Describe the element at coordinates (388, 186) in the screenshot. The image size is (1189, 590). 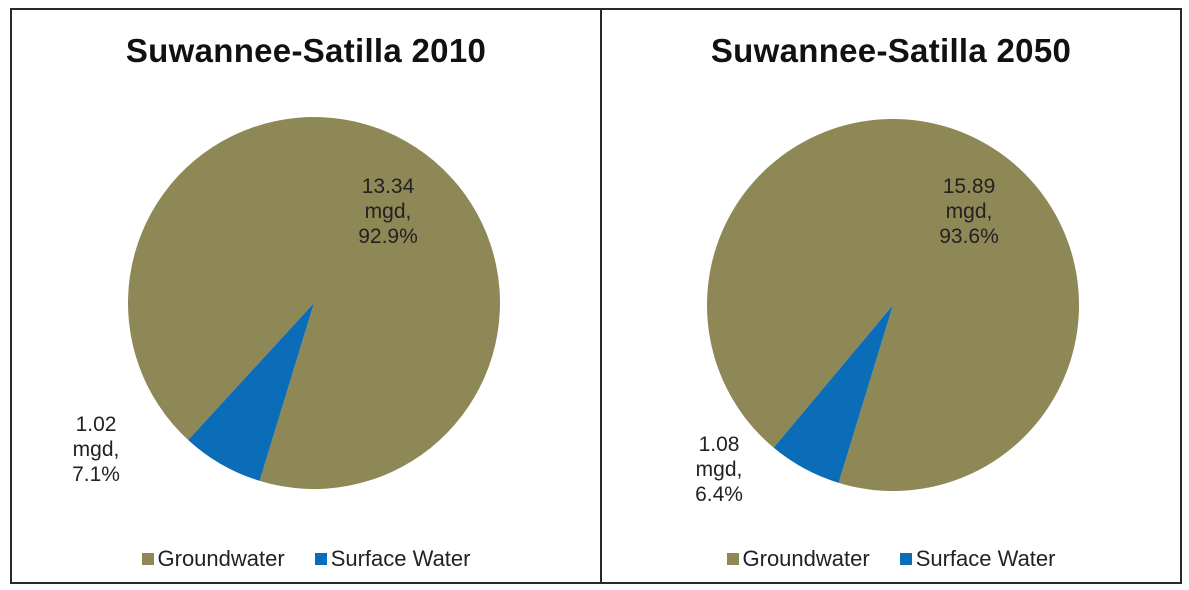
I see `data-label-groundwater: 13.34` at that location.